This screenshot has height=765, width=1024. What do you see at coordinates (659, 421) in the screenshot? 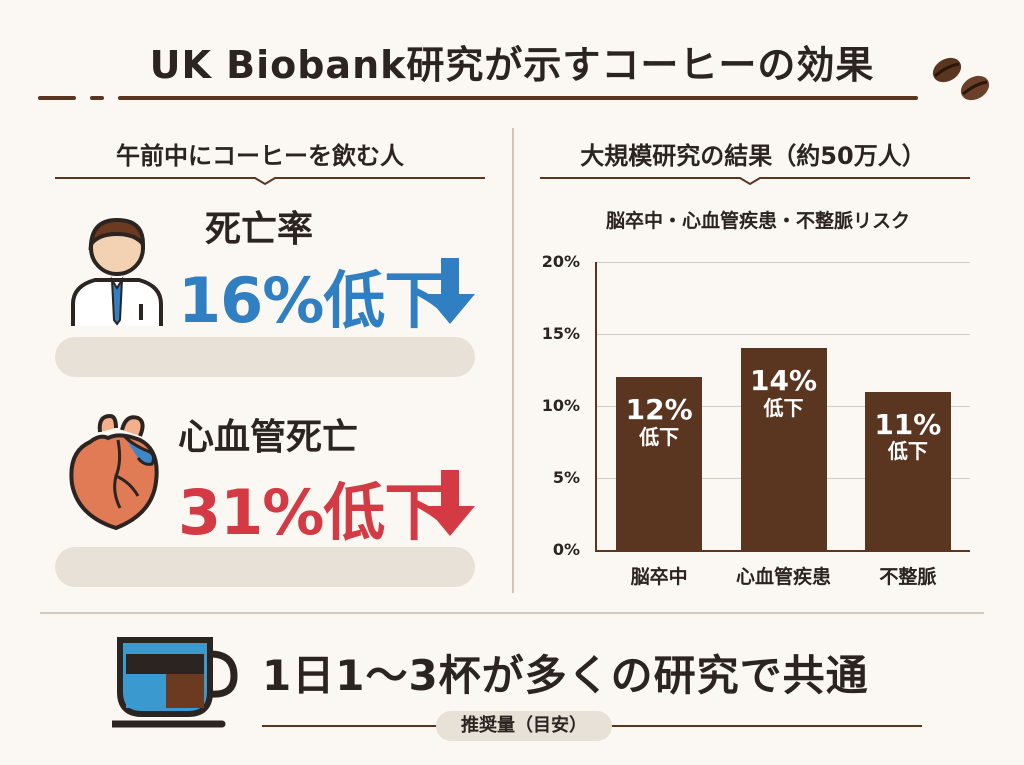
I see `bar-data-label: 12% 低下` at bounding box center [659, 421].